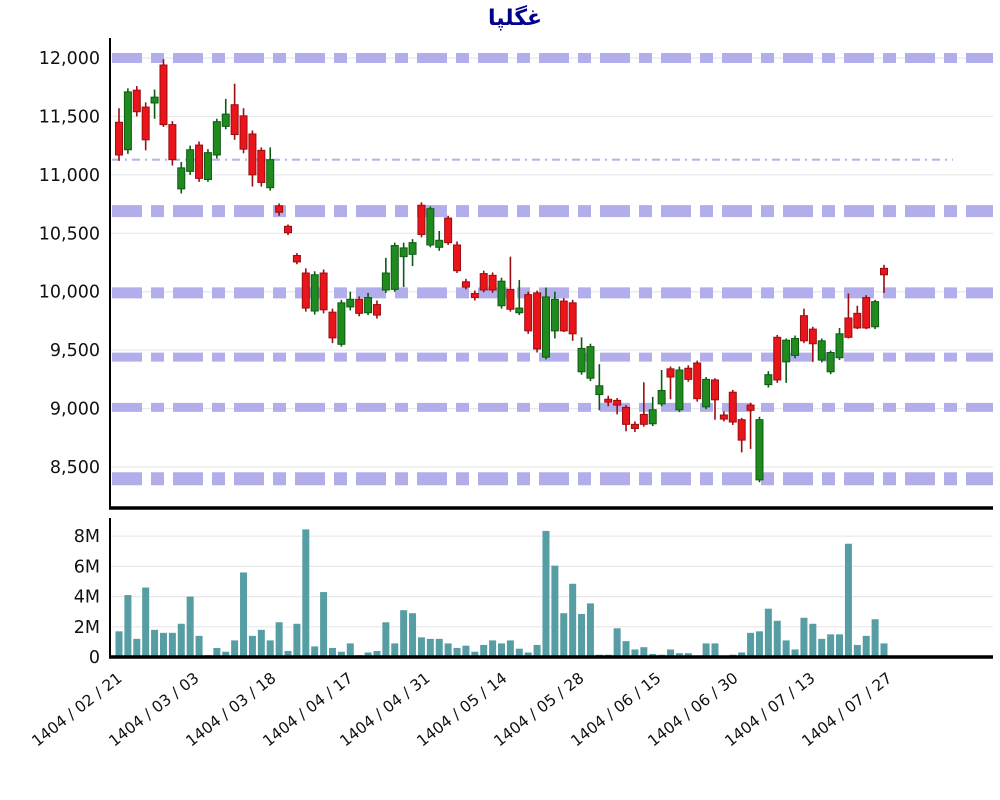  What do you see at coordinates (515, 18) in the screenshot?
I see `chart-title: غگلپا` at bounding box center [515, 18].